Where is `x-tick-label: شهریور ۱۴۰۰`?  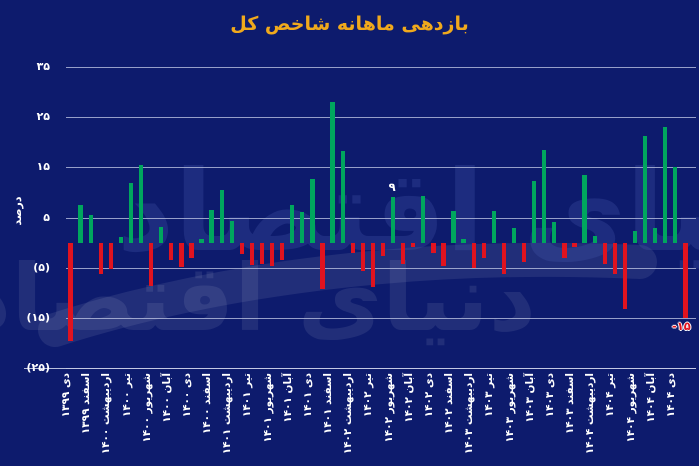 x-tick-label: شهریور ۱۴۰۰ is located at coordinates (146, 408).